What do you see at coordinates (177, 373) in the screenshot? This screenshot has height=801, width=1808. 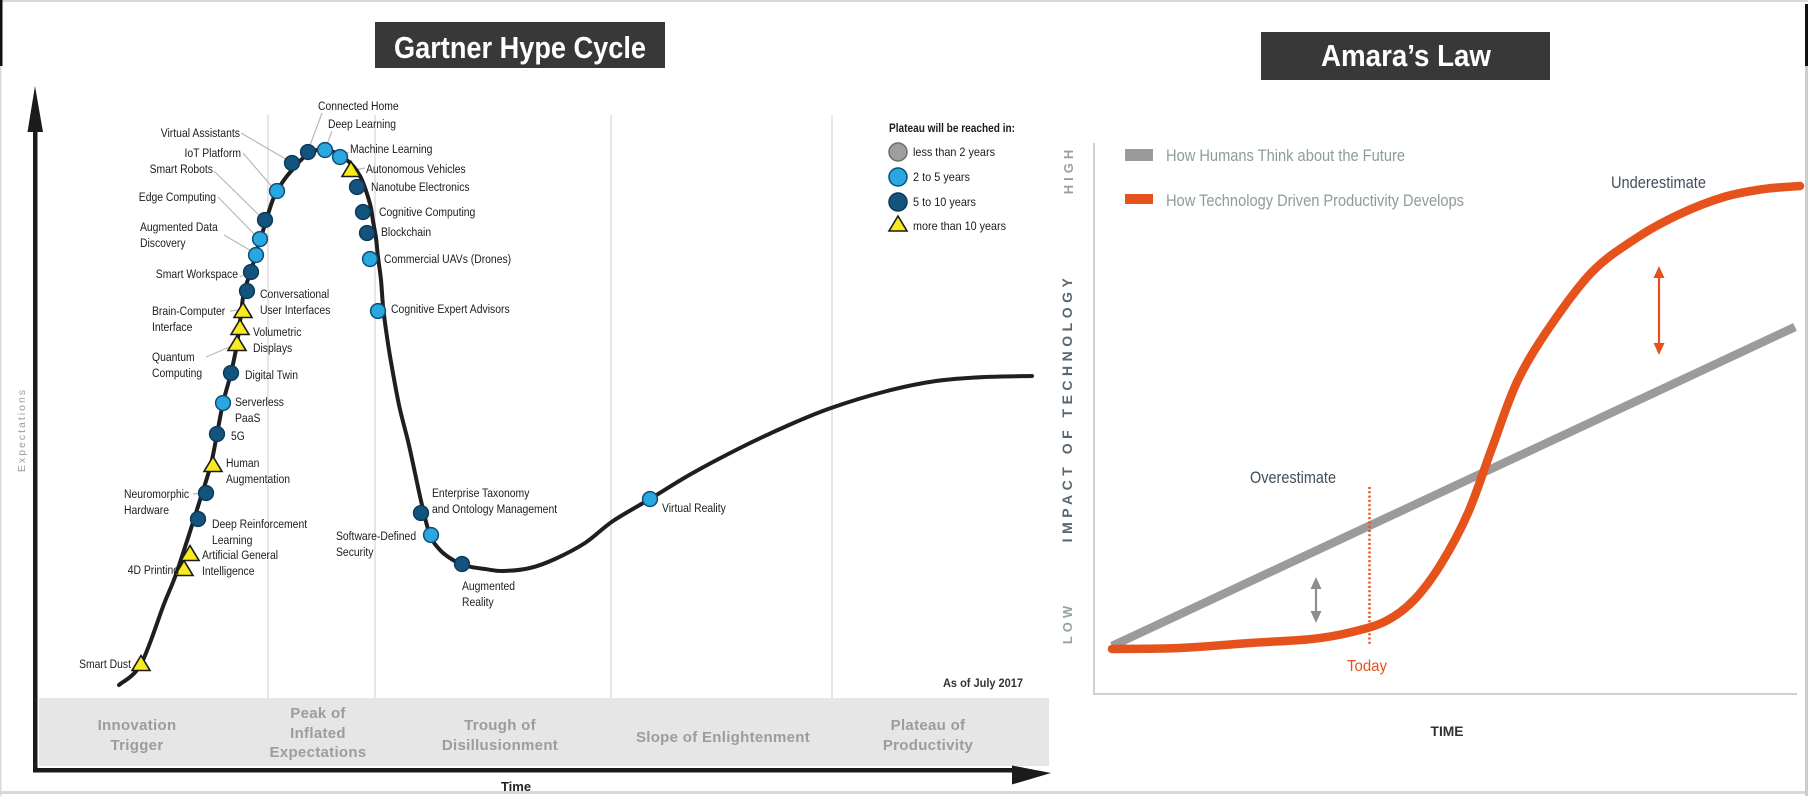 I see `svg-text: Computing` at bounding box center [177, 373].